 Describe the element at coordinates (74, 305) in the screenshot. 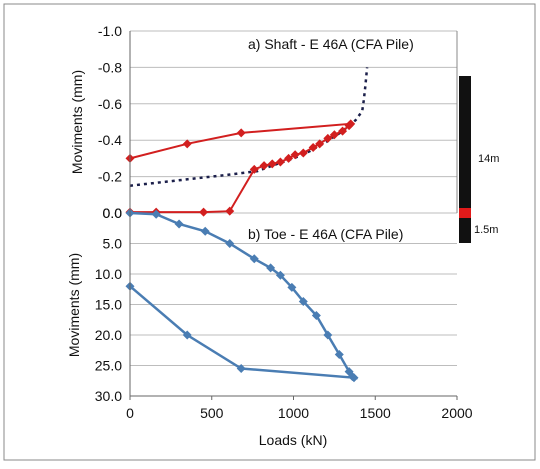

I see `chart-b-ylabel: Moviments (mm)` at that location.